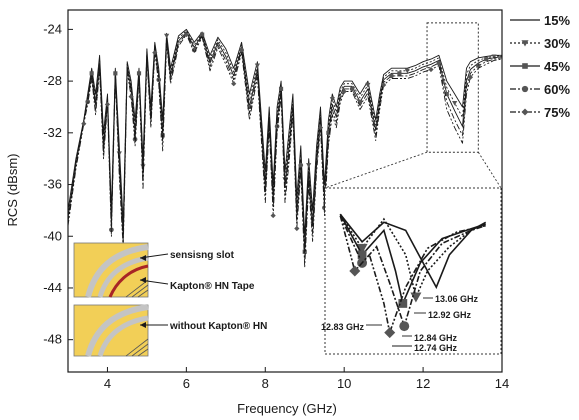 This screenshot has width=579, height=420. Describe the element at coordinates (557, 43) in the screenshot. I see `legend-label: 30%` at that location.